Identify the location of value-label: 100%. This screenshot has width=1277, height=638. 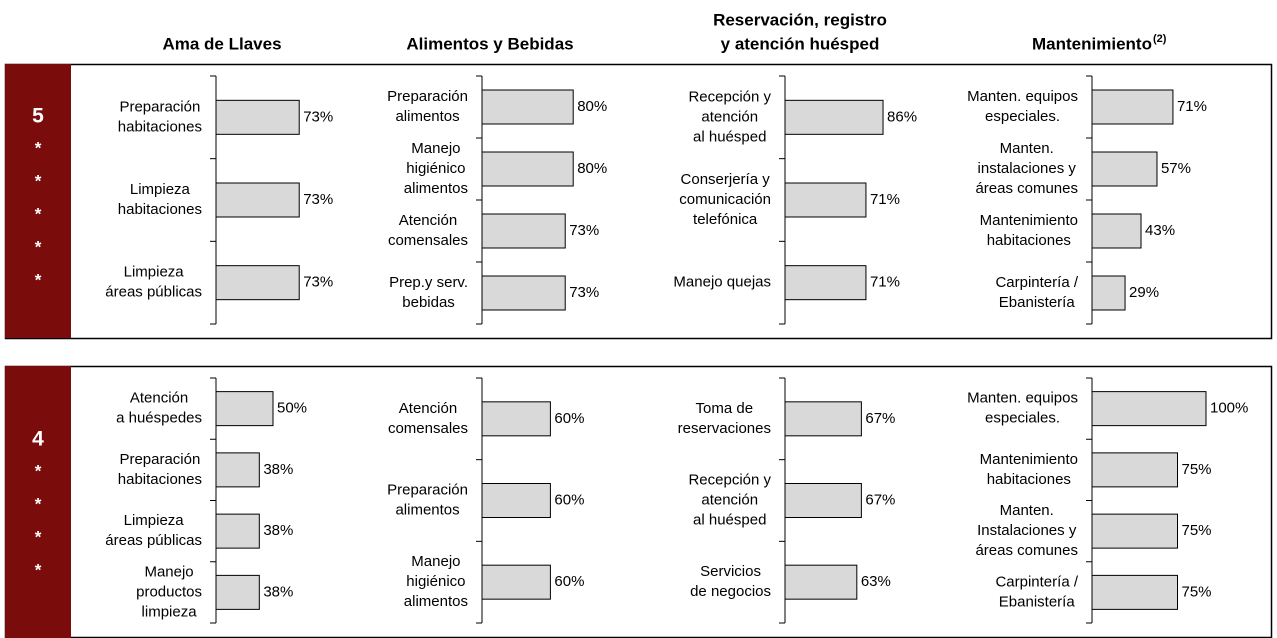
(1229, 408).